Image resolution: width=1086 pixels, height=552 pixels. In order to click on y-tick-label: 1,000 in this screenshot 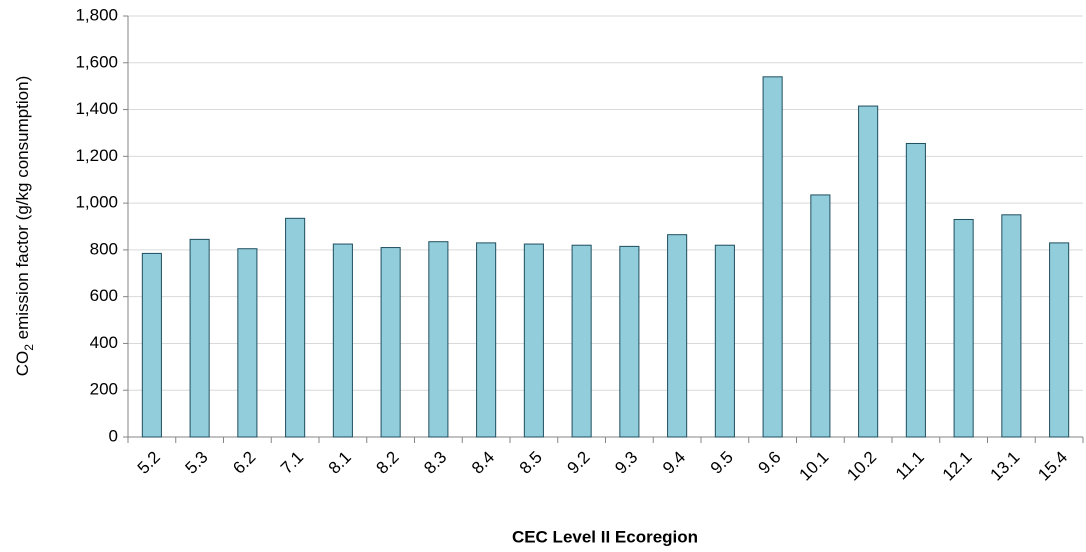, I will do `click(96, 202)`.